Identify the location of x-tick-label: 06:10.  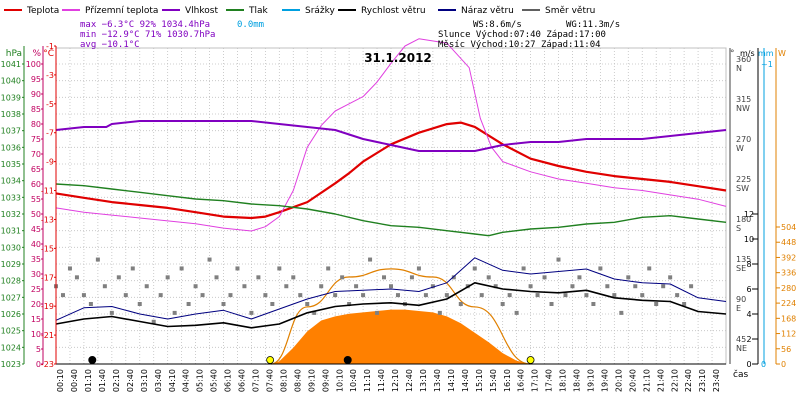
(228, 380).